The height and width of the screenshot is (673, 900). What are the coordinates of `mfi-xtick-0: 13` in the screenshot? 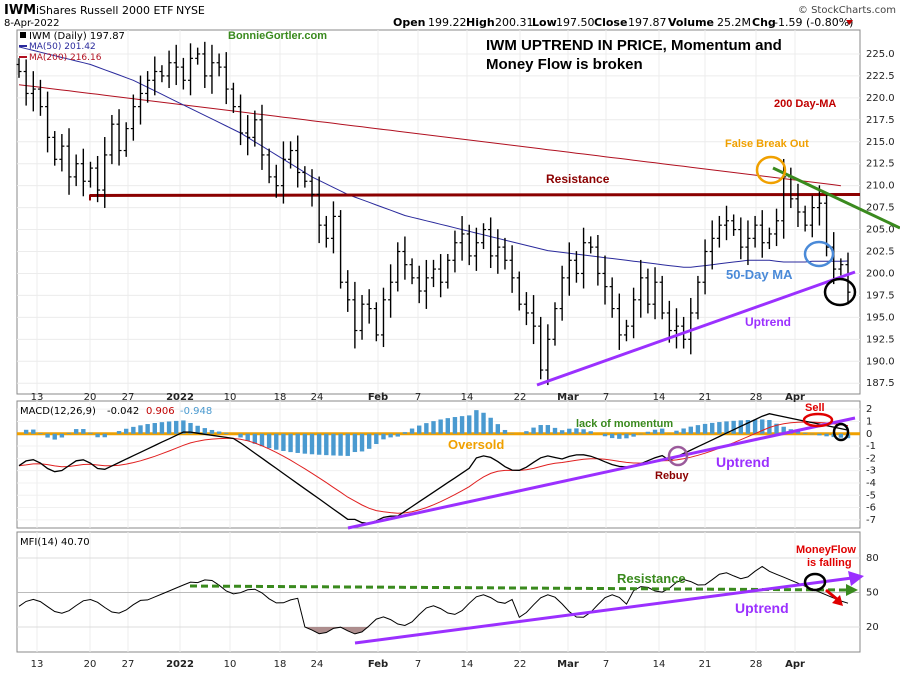 It's located at (37, 664).